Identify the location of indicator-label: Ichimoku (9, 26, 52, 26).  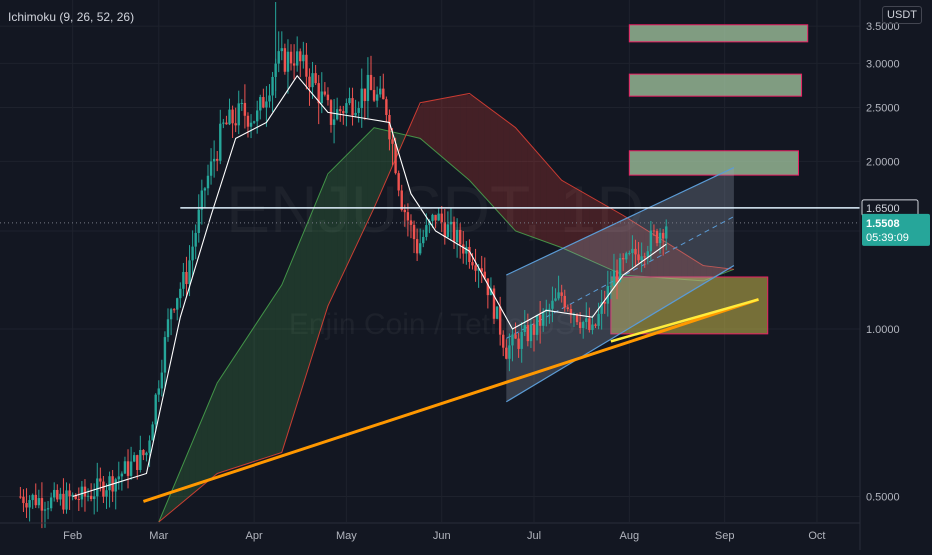
(71, 17).